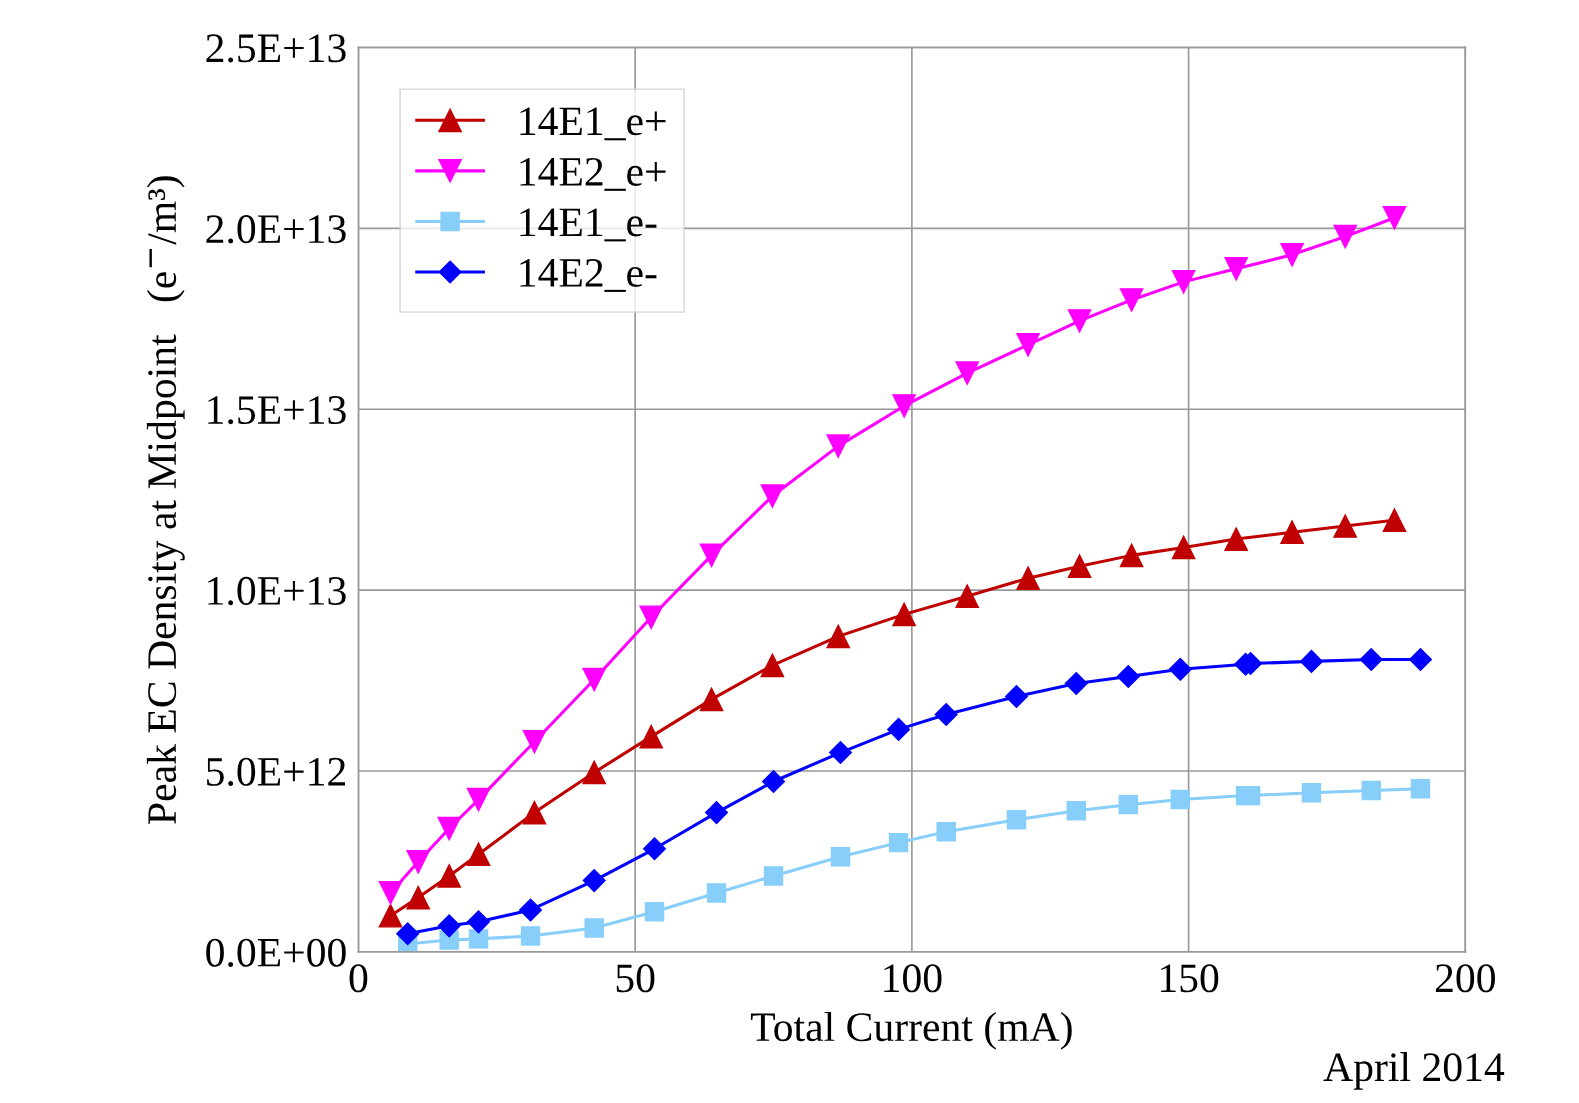  Describe the element at coordinates (1414, 1070) in the screenshot. I see `text: April 2014` at that location.